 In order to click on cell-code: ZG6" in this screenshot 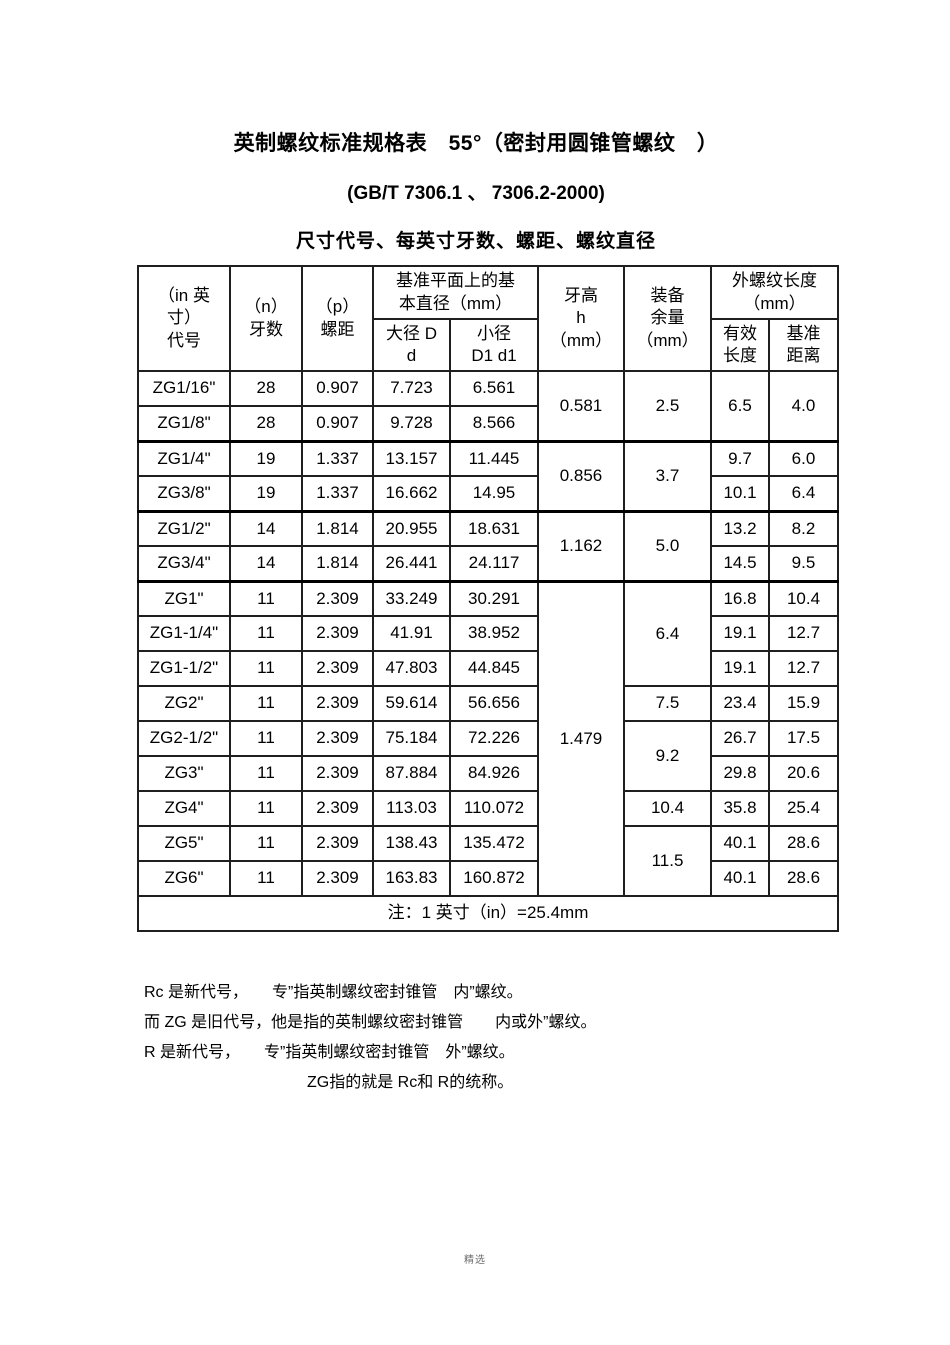, I will do `click(184, 878)`.